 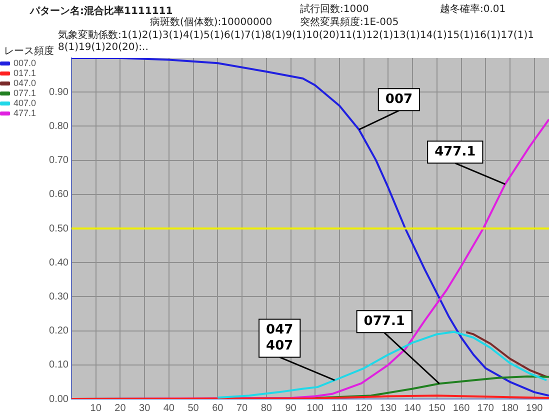 I want to click on x-tick-label: 40, so click(x=169, y=408).